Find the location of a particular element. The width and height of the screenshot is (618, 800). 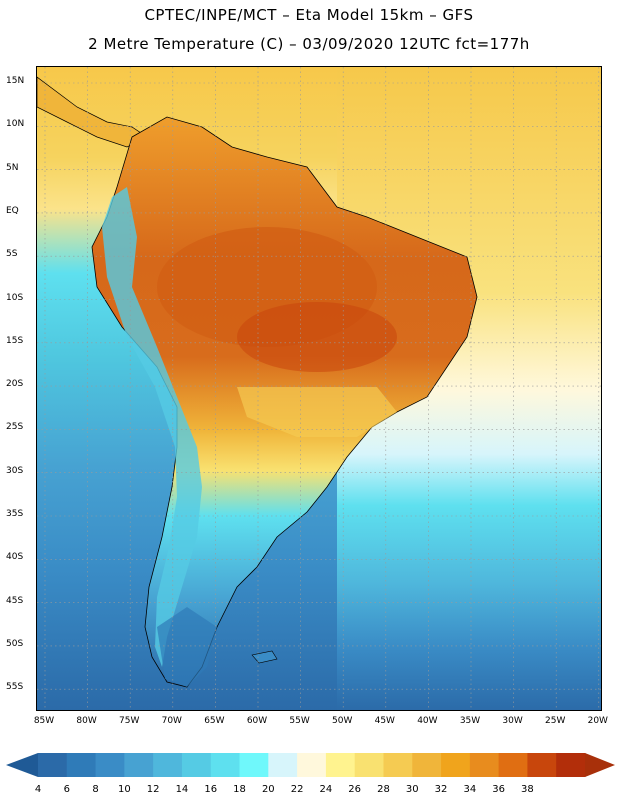

colorbar-tick-label: 14 is located at coordinates (182, 789).